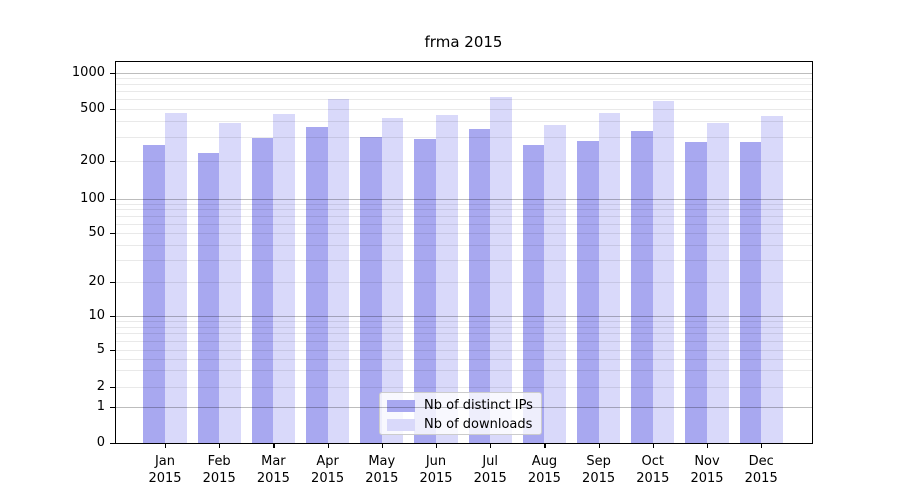 Image resolution: width=900 pixels, height=500 pixels. What do you see at coordinates (100, 442) in the screenshot?
I see `y-tick-label: 0` at bounding box center [100, 442].